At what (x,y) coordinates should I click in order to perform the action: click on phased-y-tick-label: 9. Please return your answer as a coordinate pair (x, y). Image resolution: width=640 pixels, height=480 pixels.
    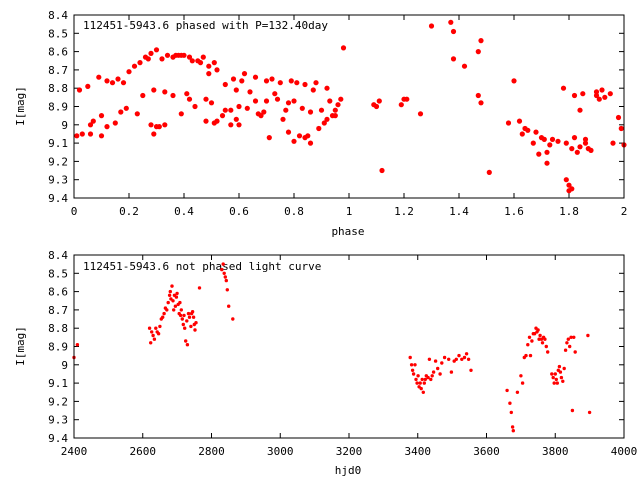
    Looking at the image, I should click on (64, 125).